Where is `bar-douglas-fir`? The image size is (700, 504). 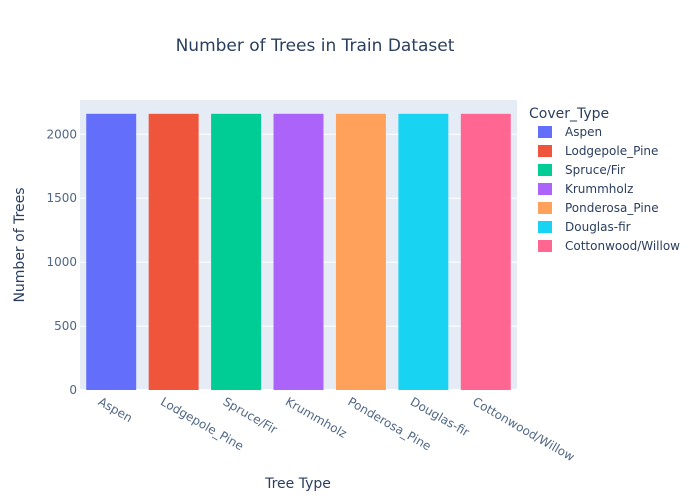 bar-douglas-fir is located at coordinates (423, 252).